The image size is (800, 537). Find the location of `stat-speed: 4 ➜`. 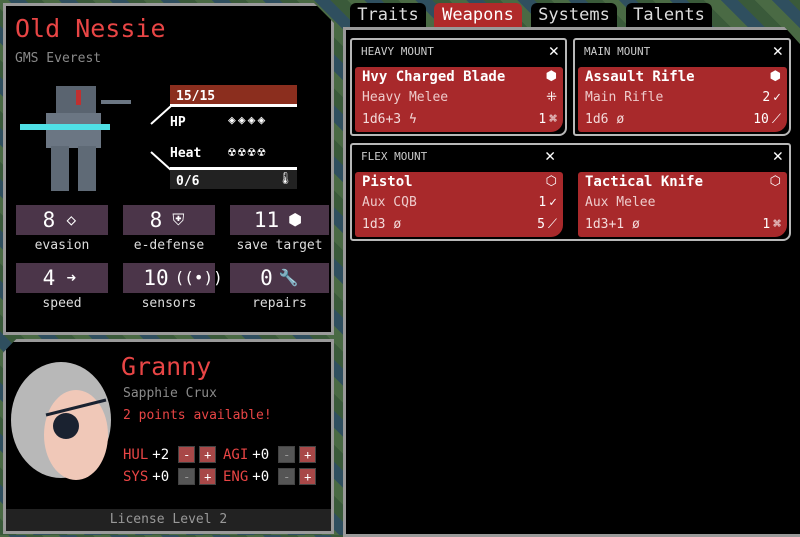

stat-speed: 4 ➜ is located at coordinates (62, 278).